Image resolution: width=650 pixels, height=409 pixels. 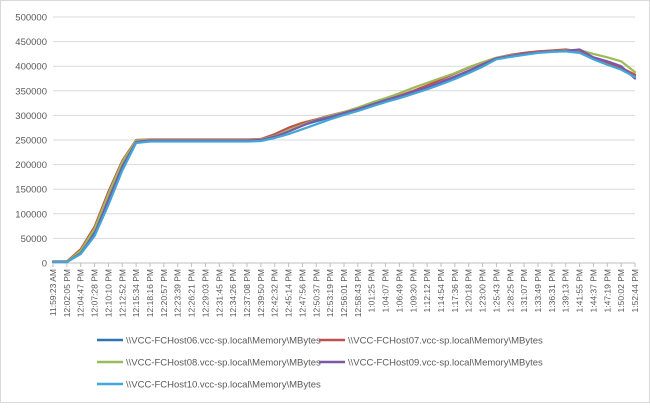 What do you see at coordinates (469, 290) in the screenshot?
I see `x-tick-label: 1:20:18 PM` at bounding box center [469, 290].